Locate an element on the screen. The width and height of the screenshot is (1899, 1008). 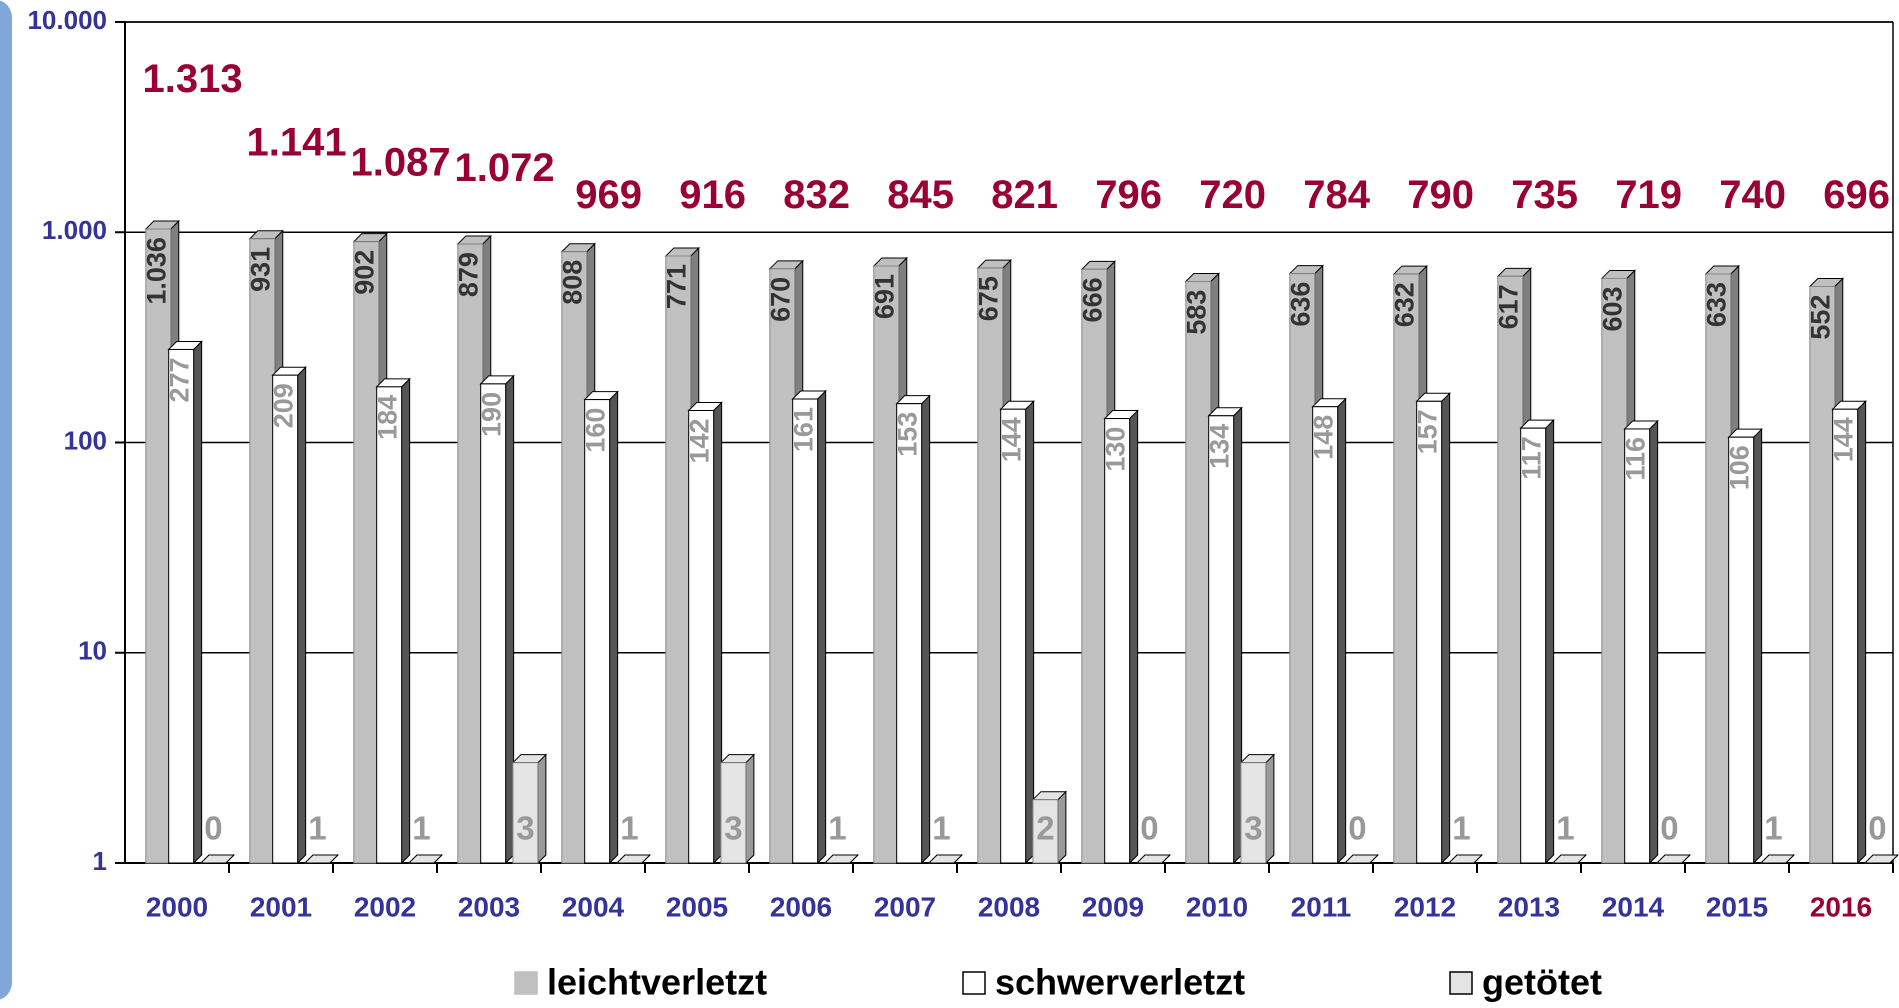
legend-label: getötet is located at coordinates (1542, 982).